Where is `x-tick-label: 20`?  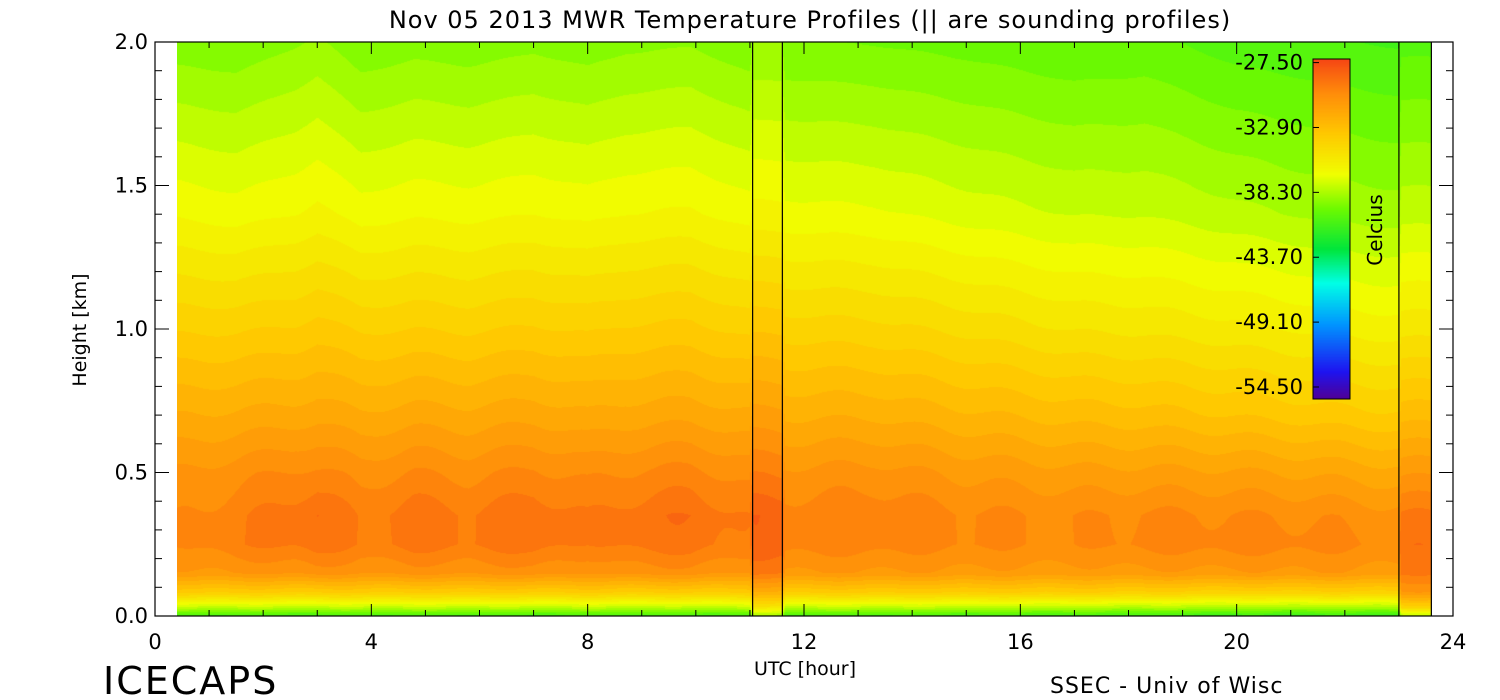 x-tick-label: 20 is located at coordinates (1236, 642).